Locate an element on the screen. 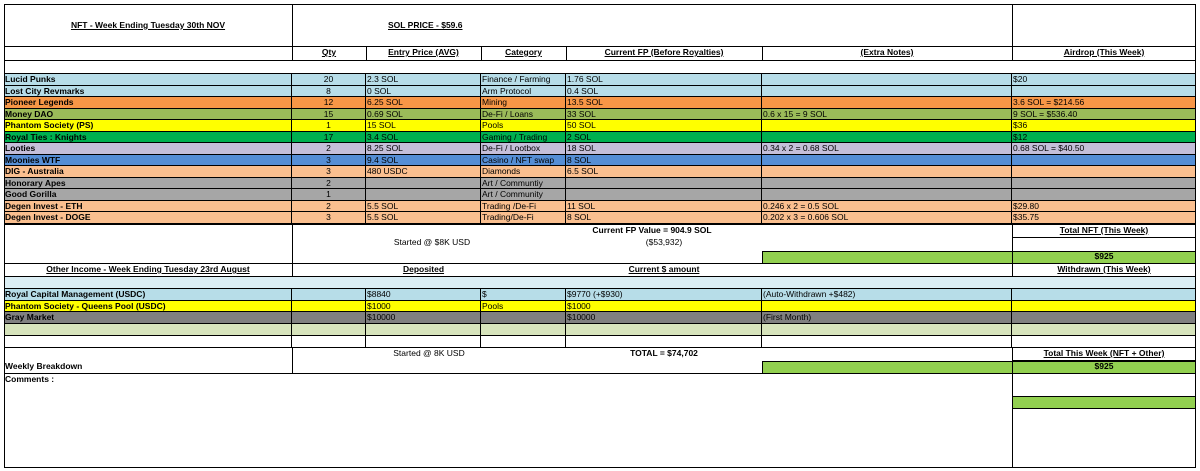 The width and height of the screenshot is (1200, 471). nft-name: Money DAO is located at coordinates (148, 114).